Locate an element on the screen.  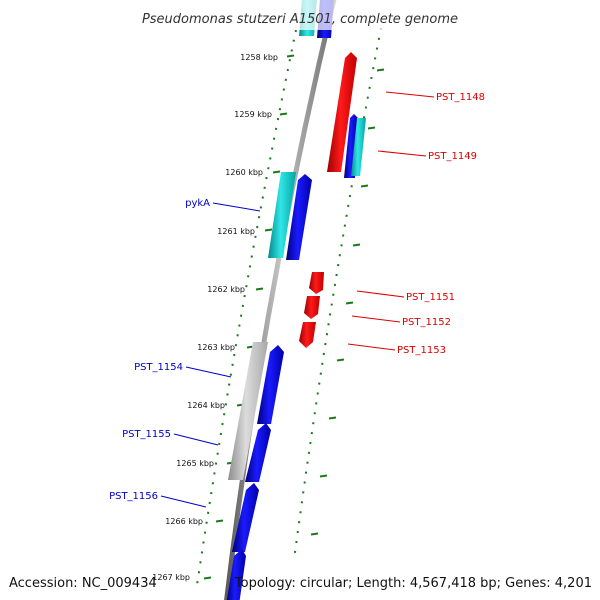
gene-feature-pst1149-cyan is located at coordinates (358, 147).